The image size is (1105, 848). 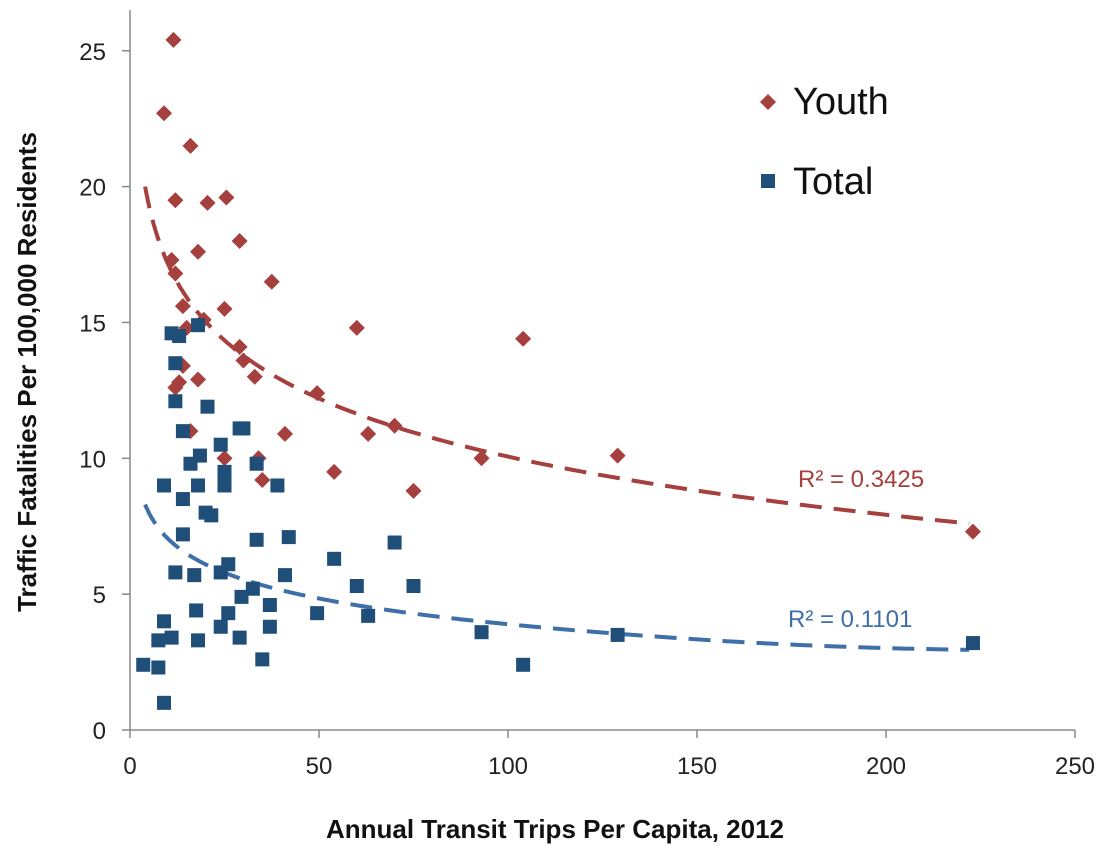 I want to click on x-tick-label: 200, so click(x=886, y=766).